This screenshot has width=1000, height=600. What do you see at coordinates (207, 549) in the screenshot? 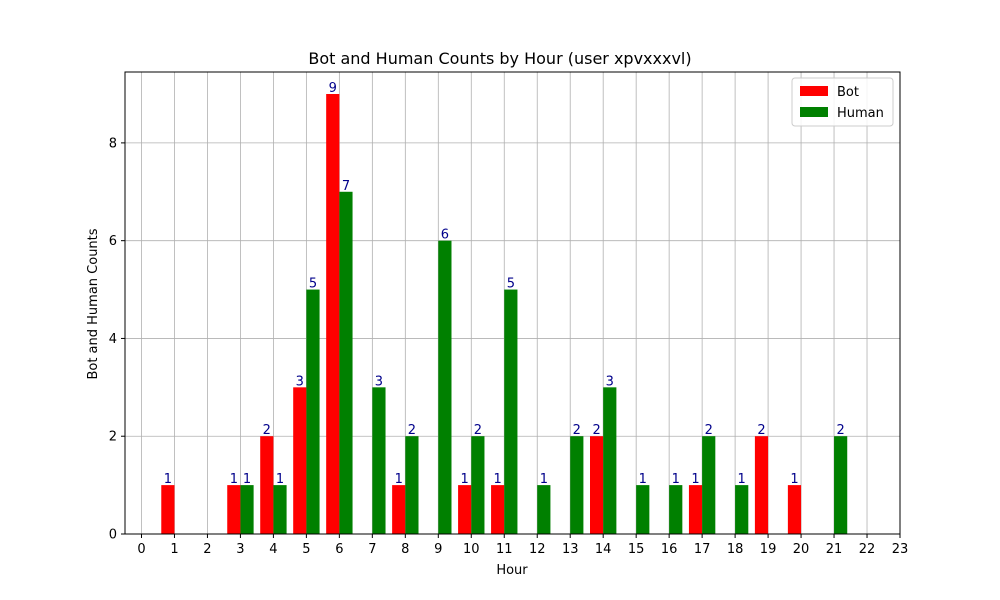
I see `x-tick-label: 2` at bounding box center [207, 549].